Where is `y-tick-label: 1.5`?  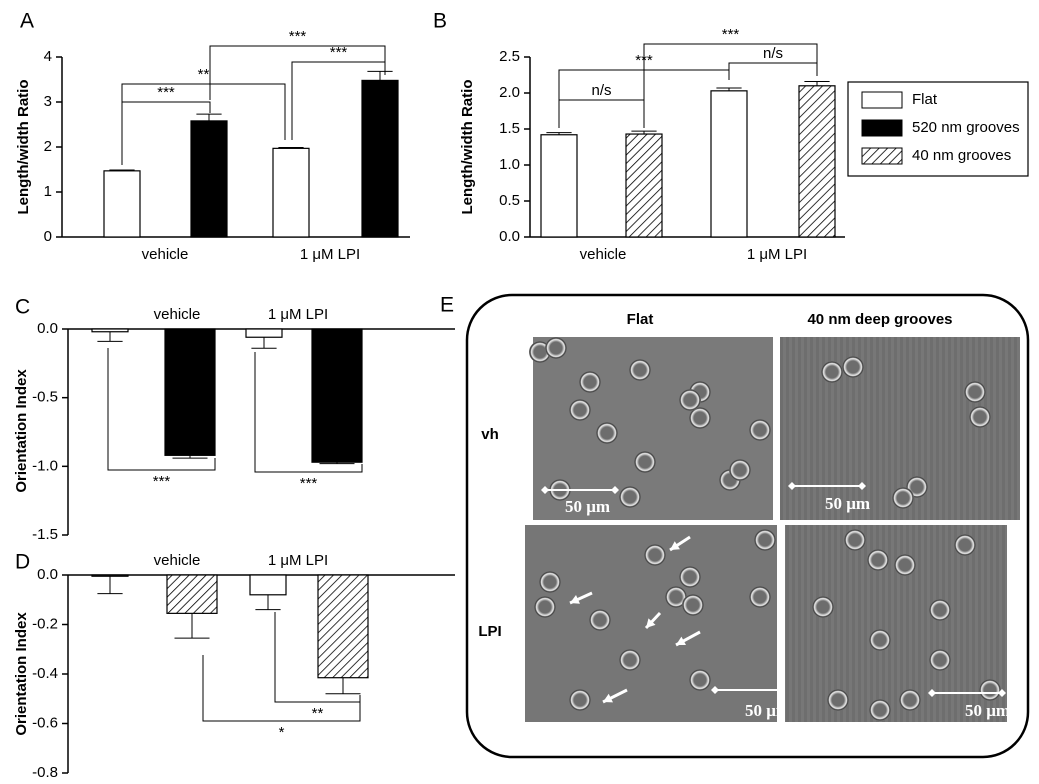 y-tick-label: 1.5 is located at coordinates (509, 128).